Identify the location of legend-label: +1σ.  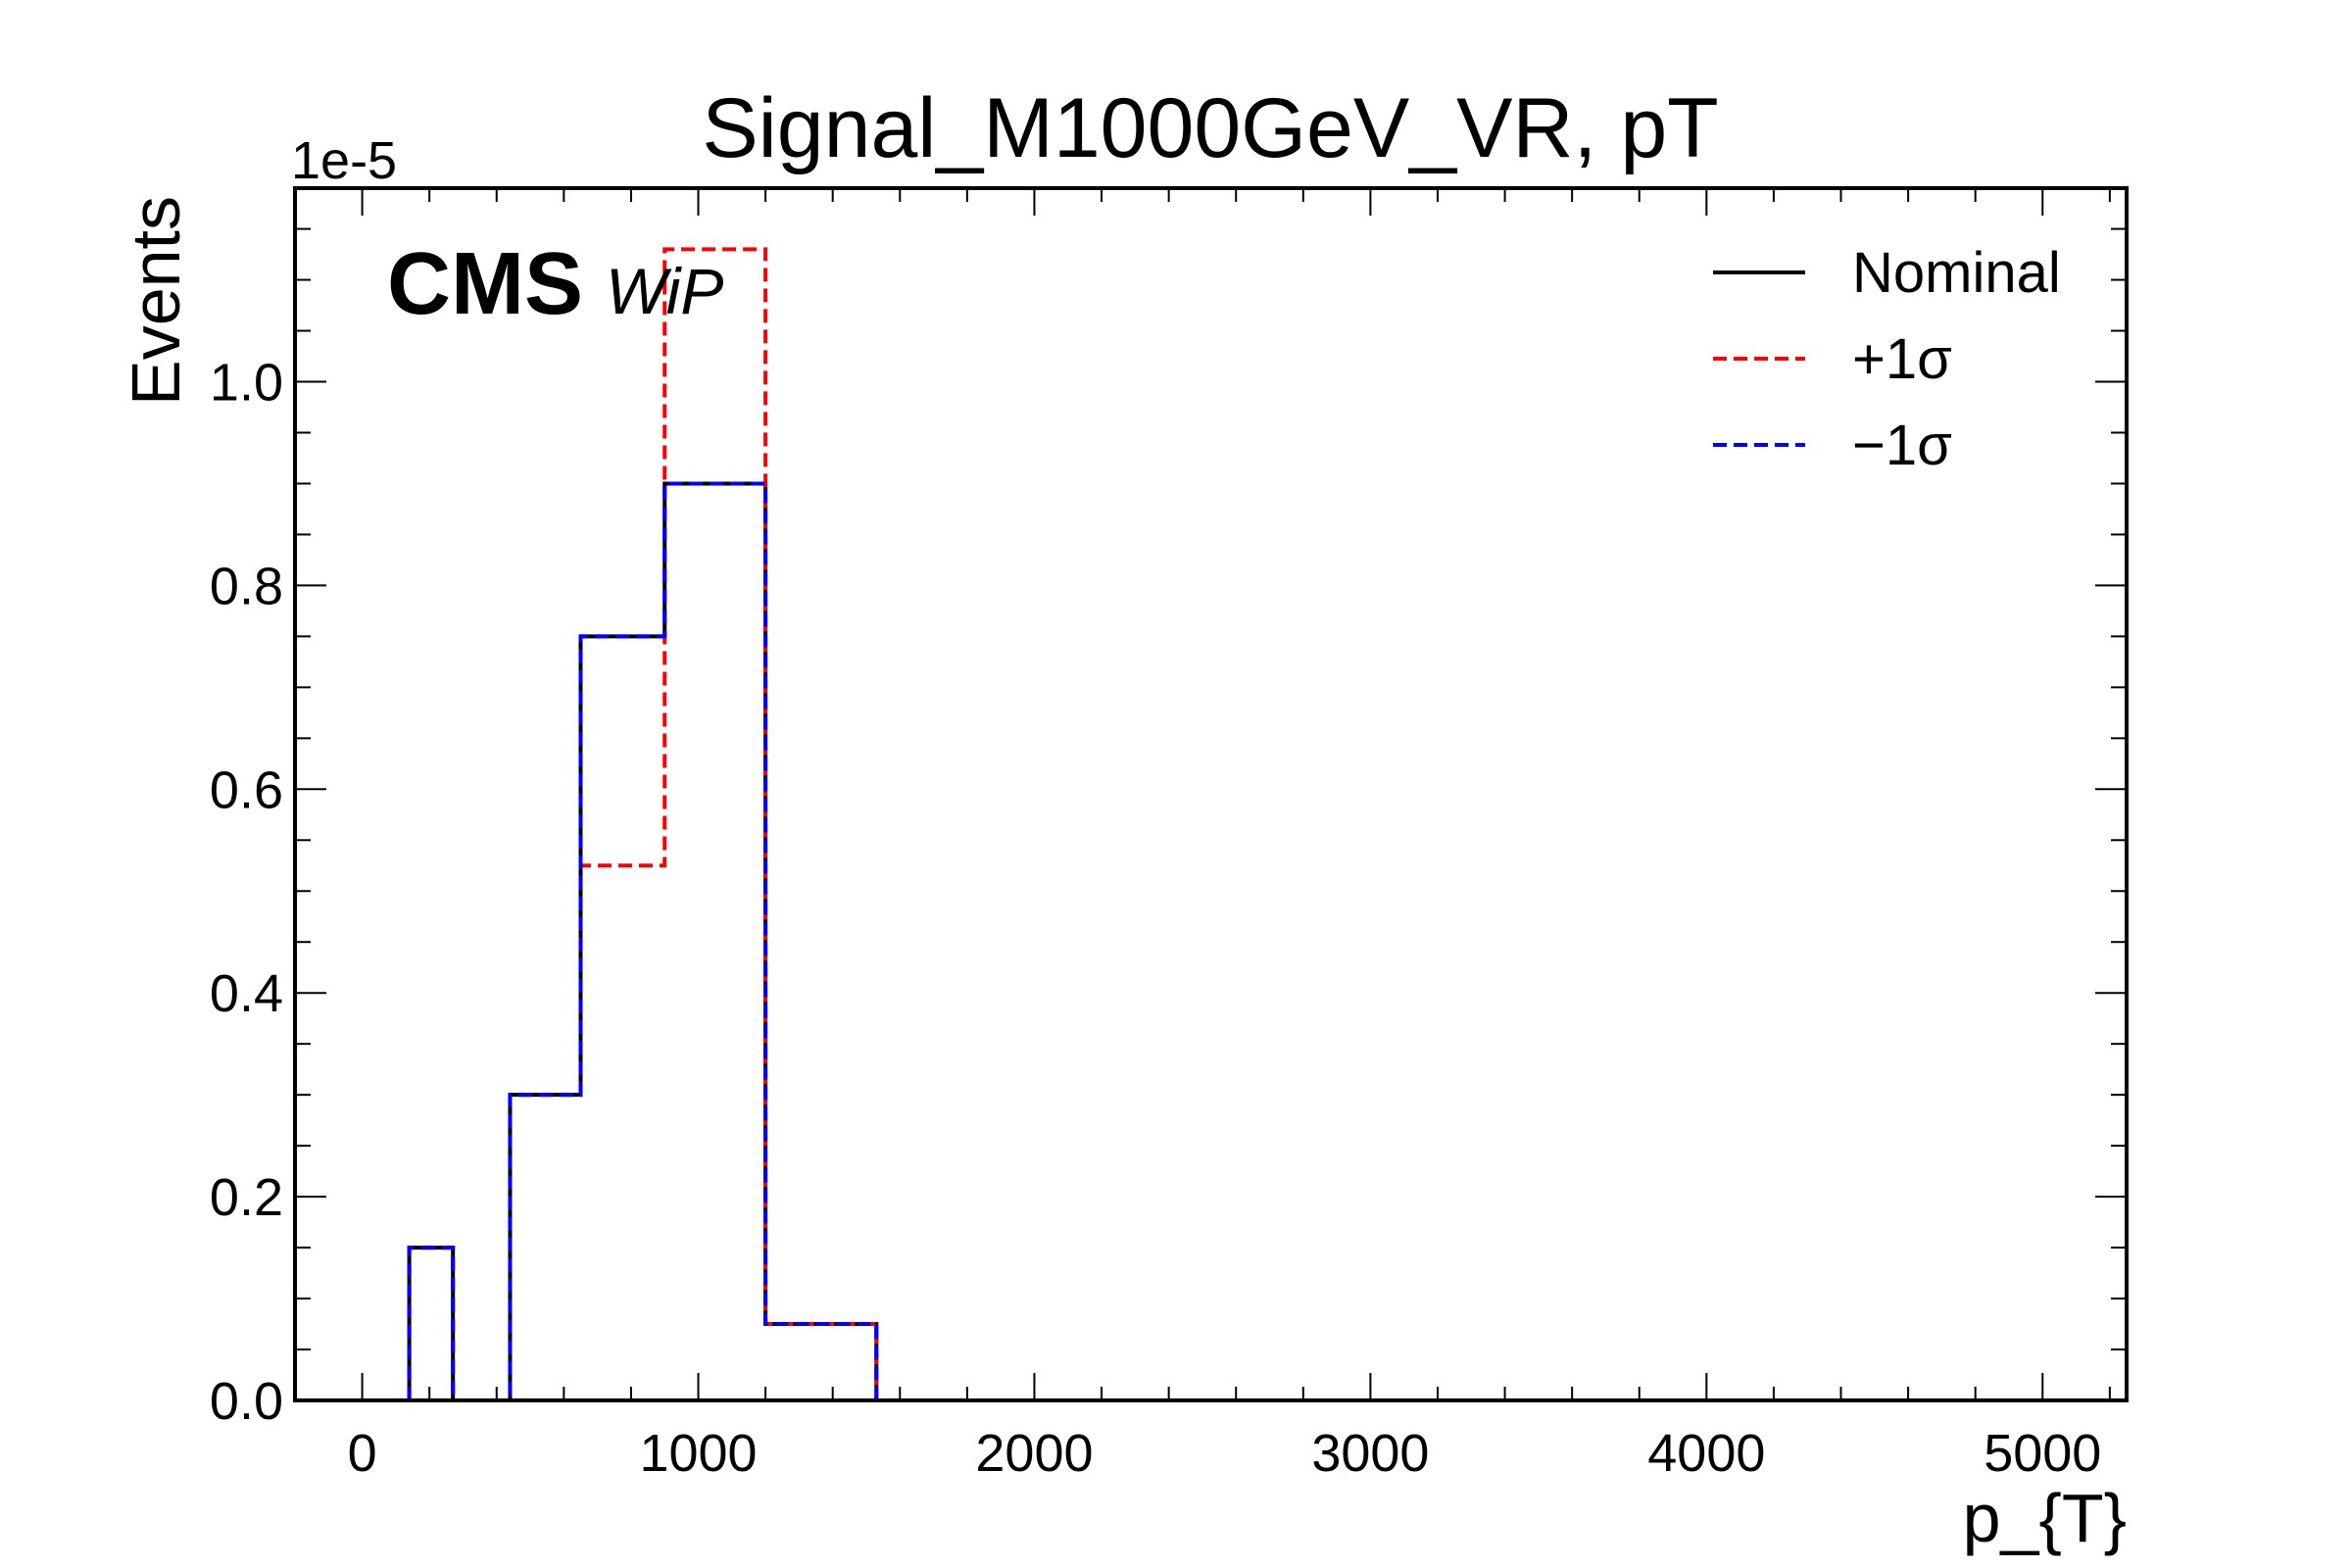
(1902, 359).